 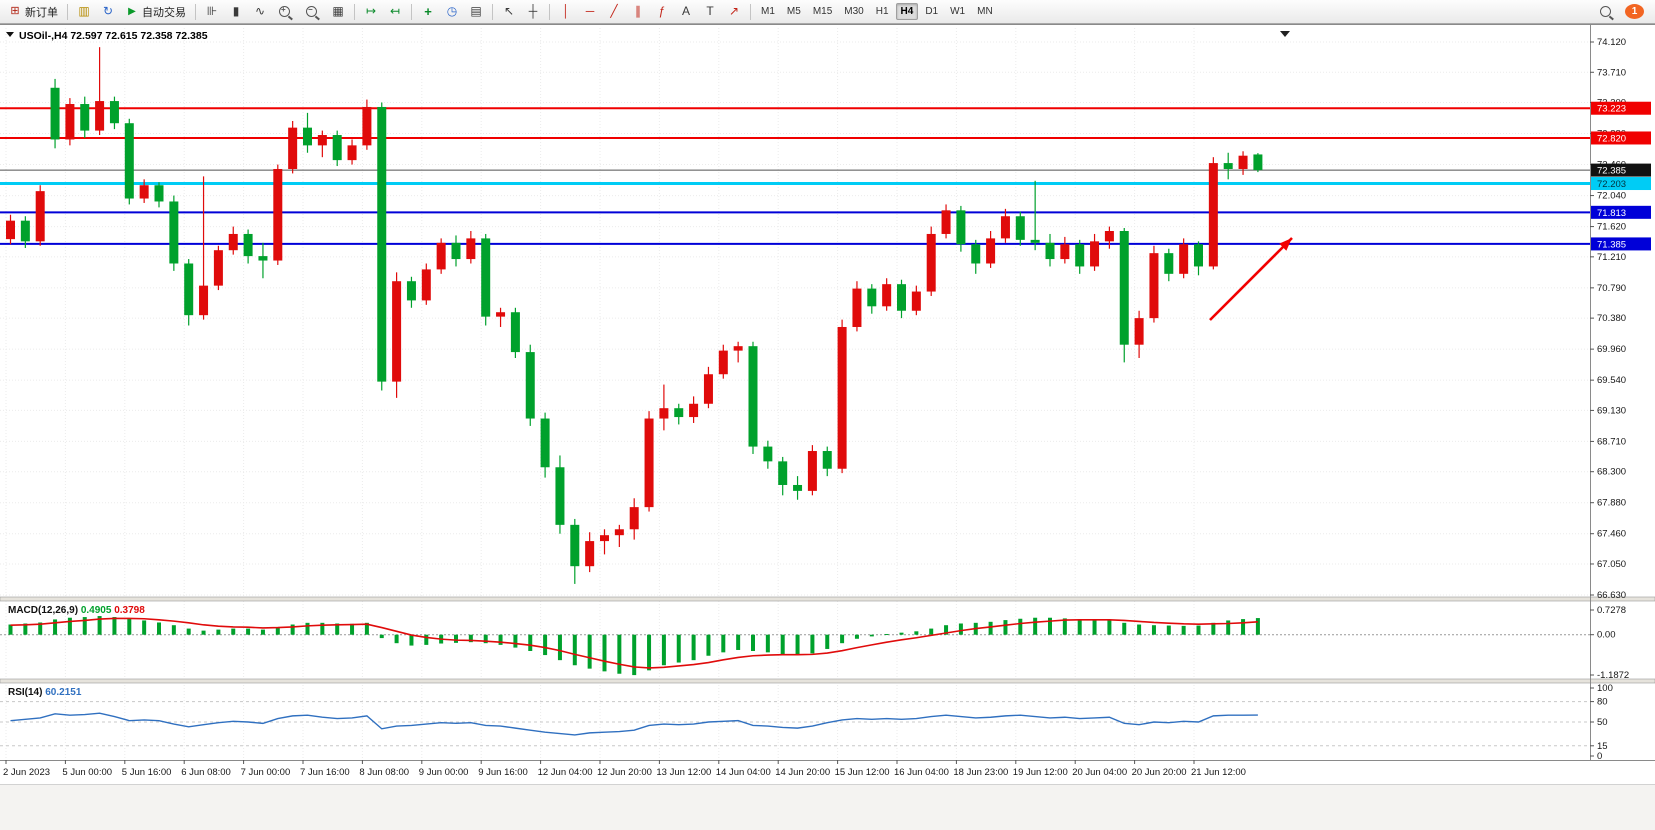 What do you see at coordinates (45, 692) in the screenshot?
I see `svg-text: RSI(14) 60.2151` at bounding box center [45, 692].